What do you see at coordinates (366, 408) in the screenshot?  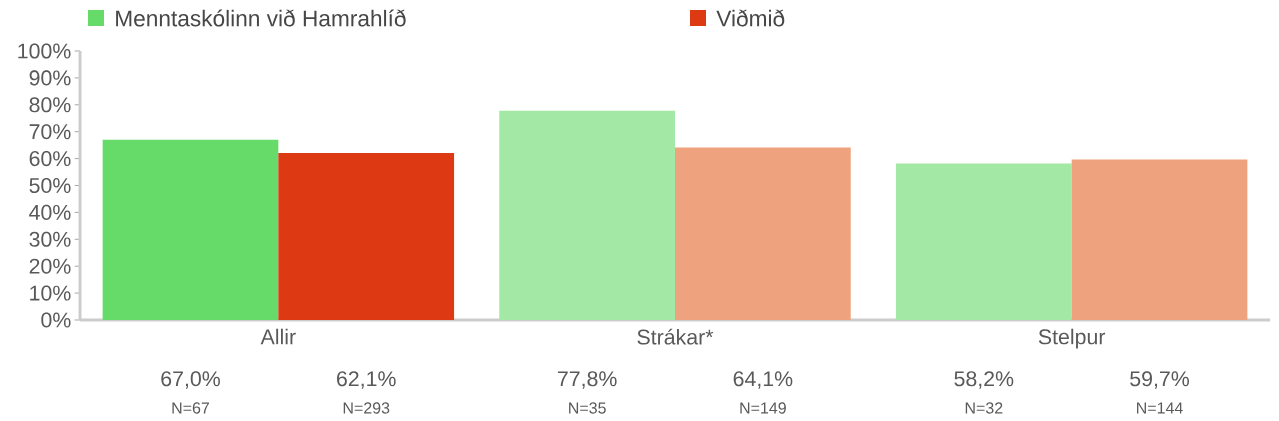 I see `text: N=293` at bounding box center [366, 408].